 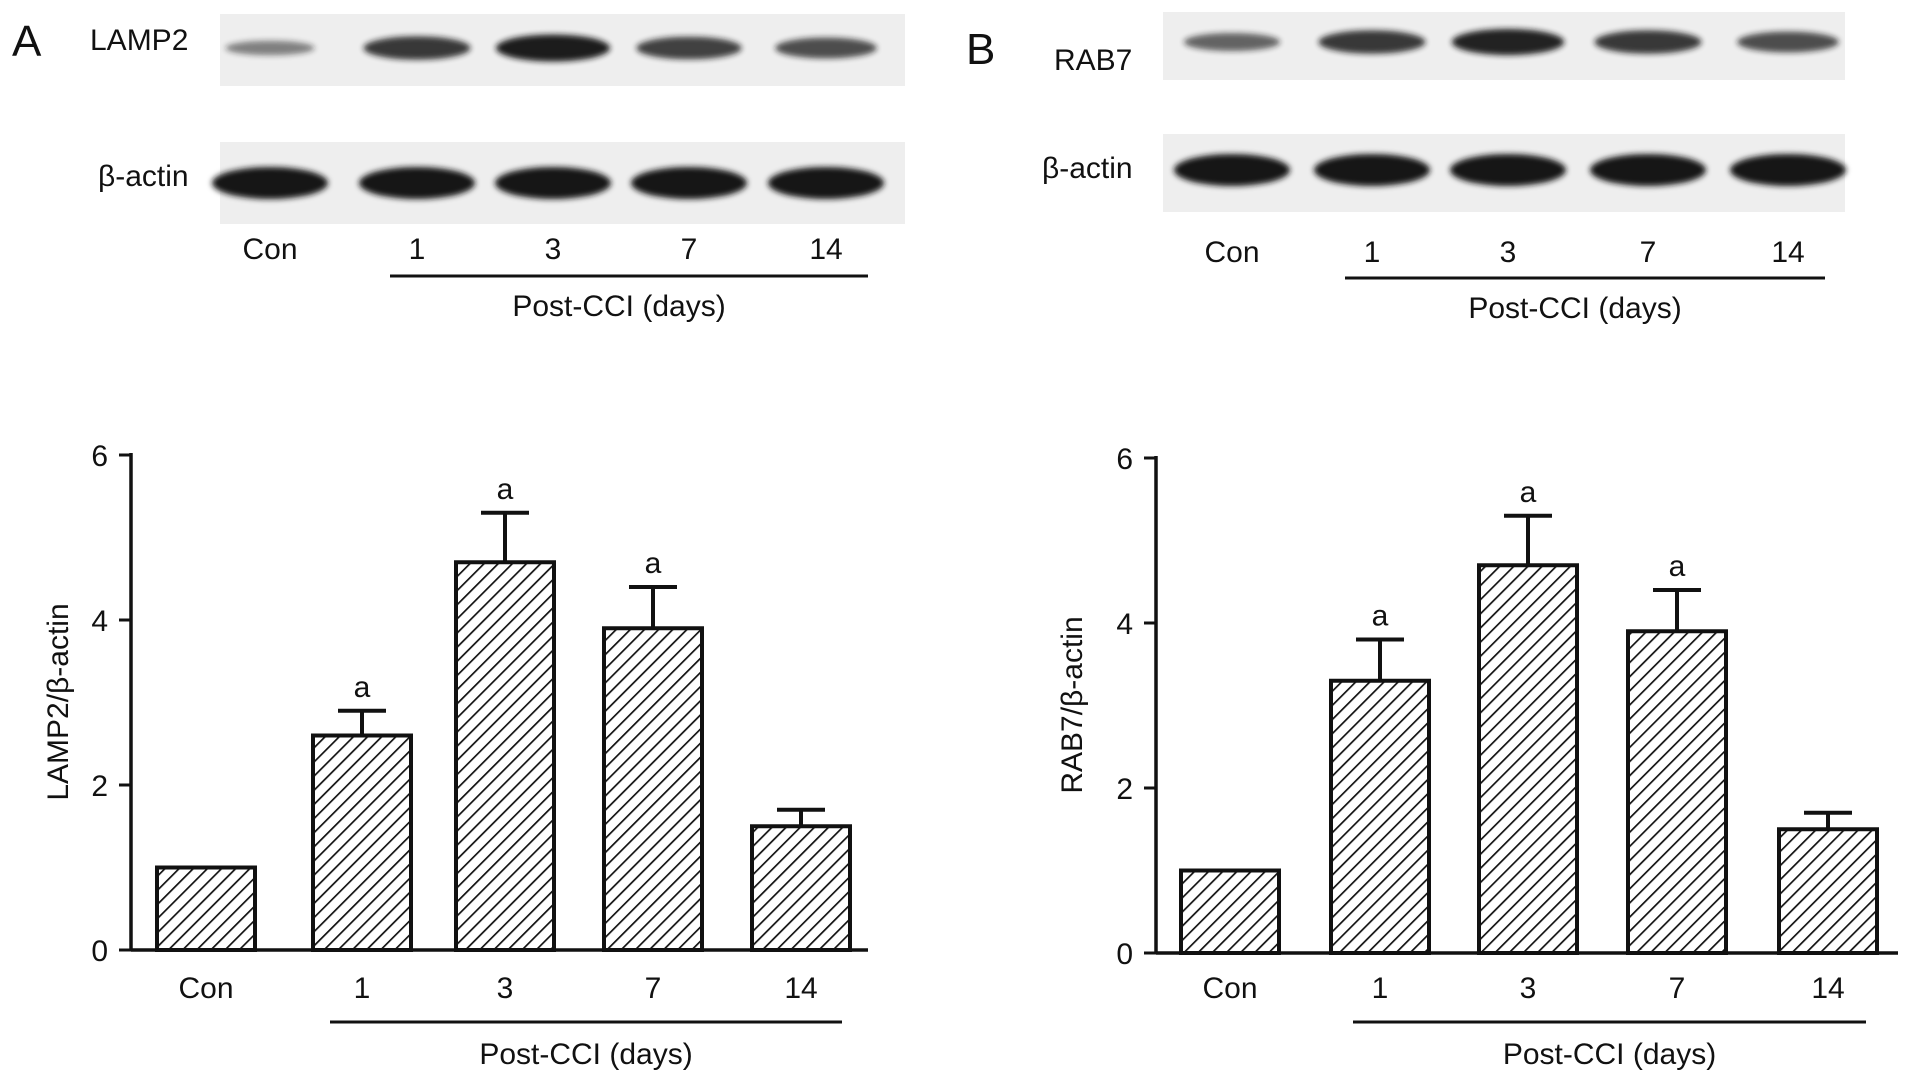 I want to click on panel-b-lane-label: 1, so click(x=1372, y=252).